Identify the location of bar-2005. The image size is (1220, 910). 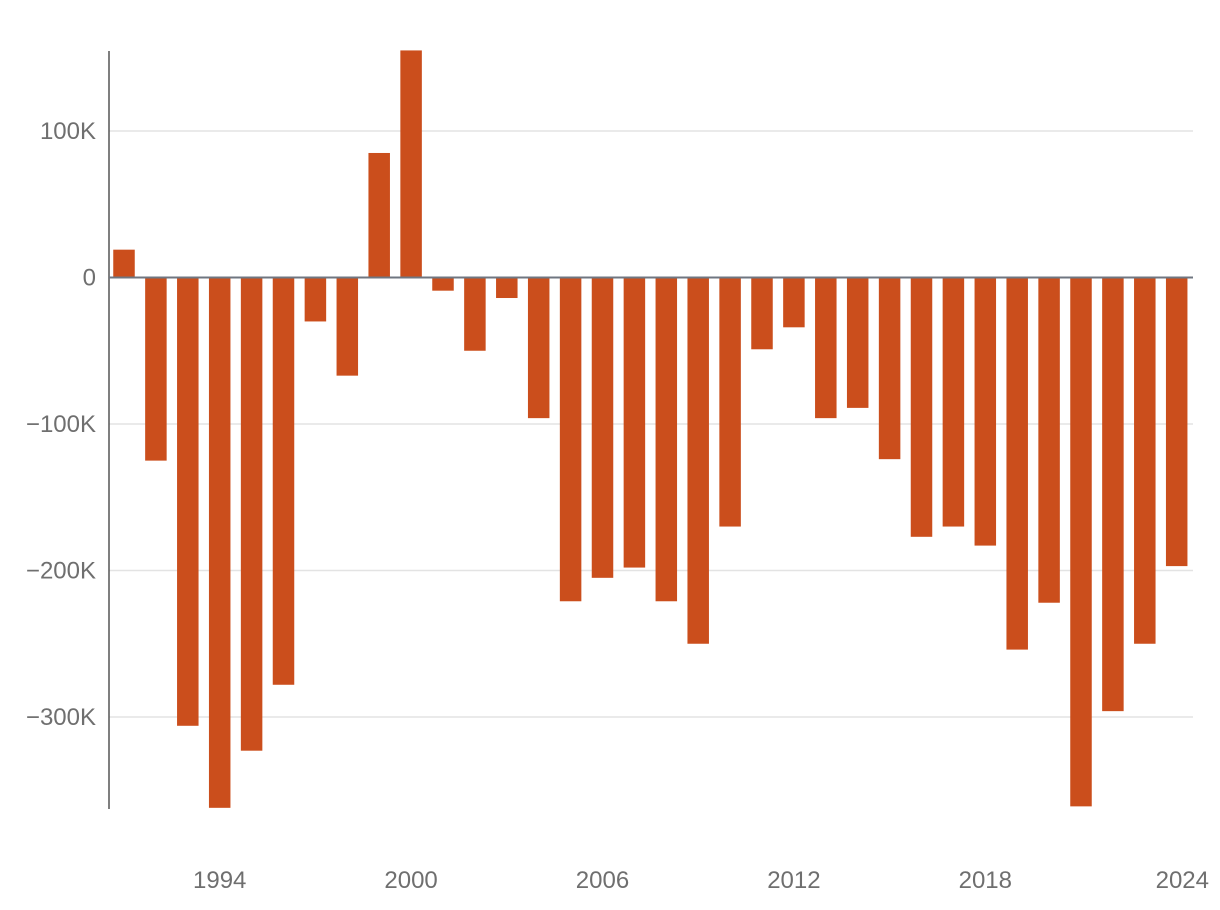
(570, 439).